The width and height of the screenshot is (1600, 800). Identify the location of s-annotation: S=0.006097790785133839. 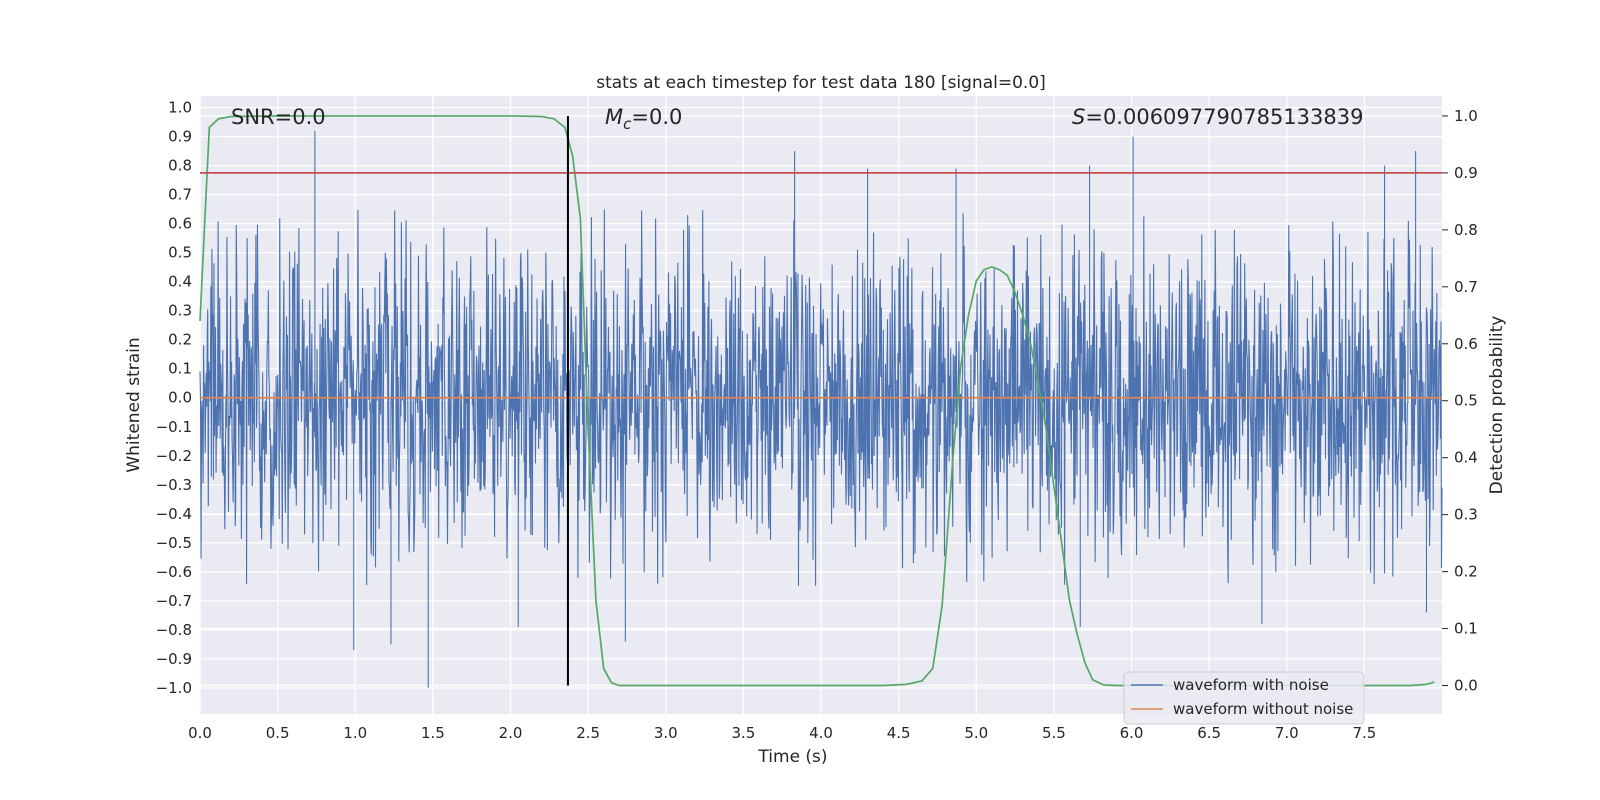
(1217, 117).